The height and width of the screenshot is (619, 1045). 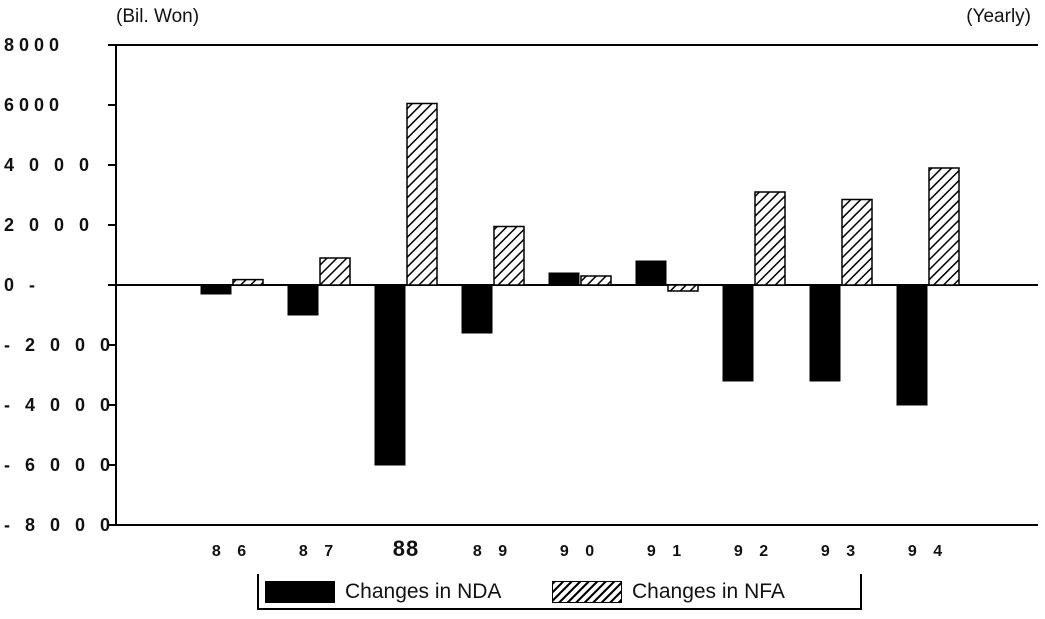 What do you see at coordinates (423, 591) in the screenshot?
I see `legend-label-nda: Changes in NDA` at bounding box center [423, 591].